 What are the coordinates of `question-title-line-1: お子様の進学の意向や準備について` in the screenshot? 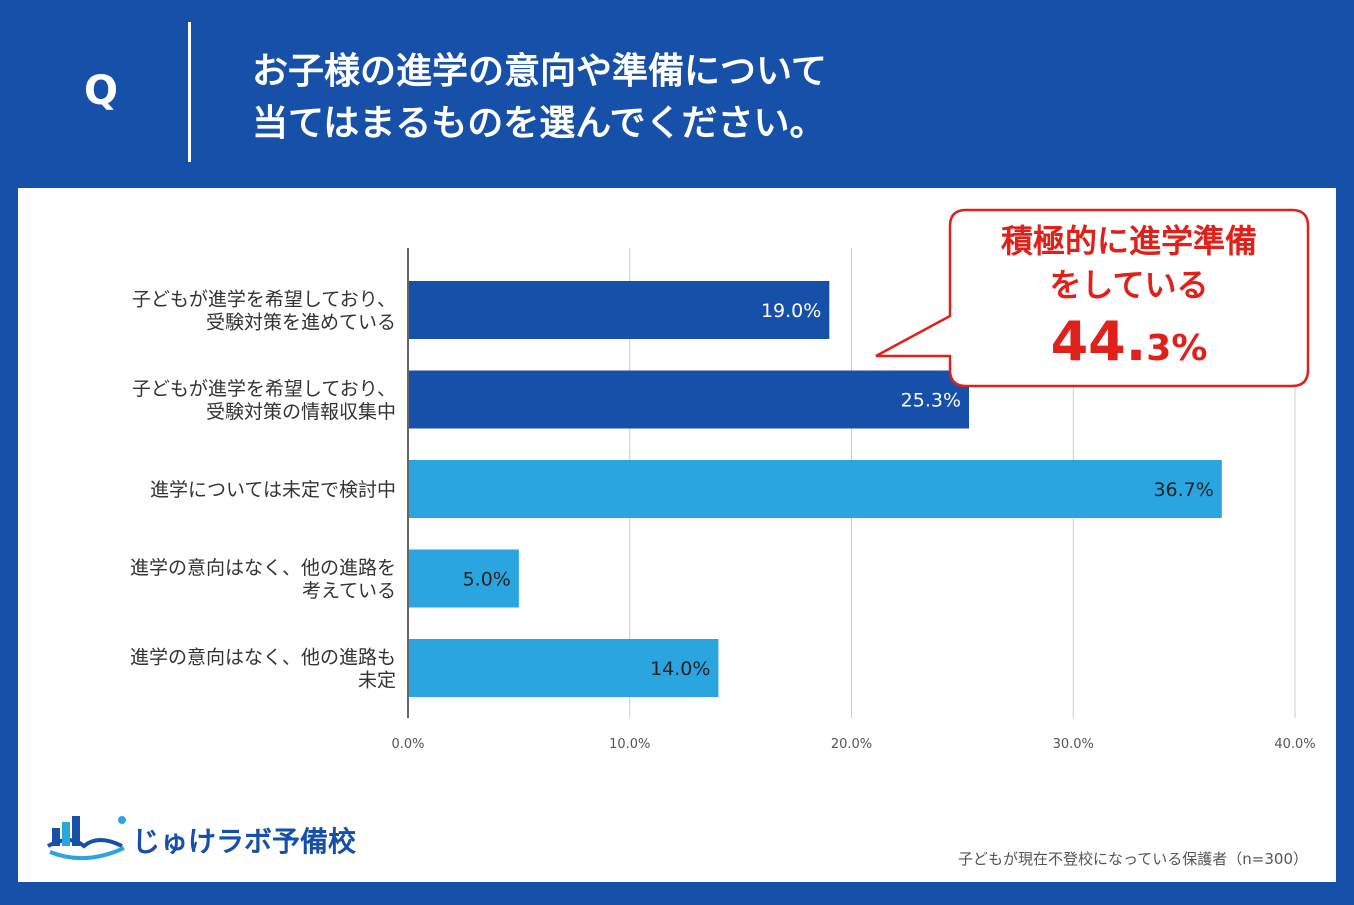 It's located at (539, 71).